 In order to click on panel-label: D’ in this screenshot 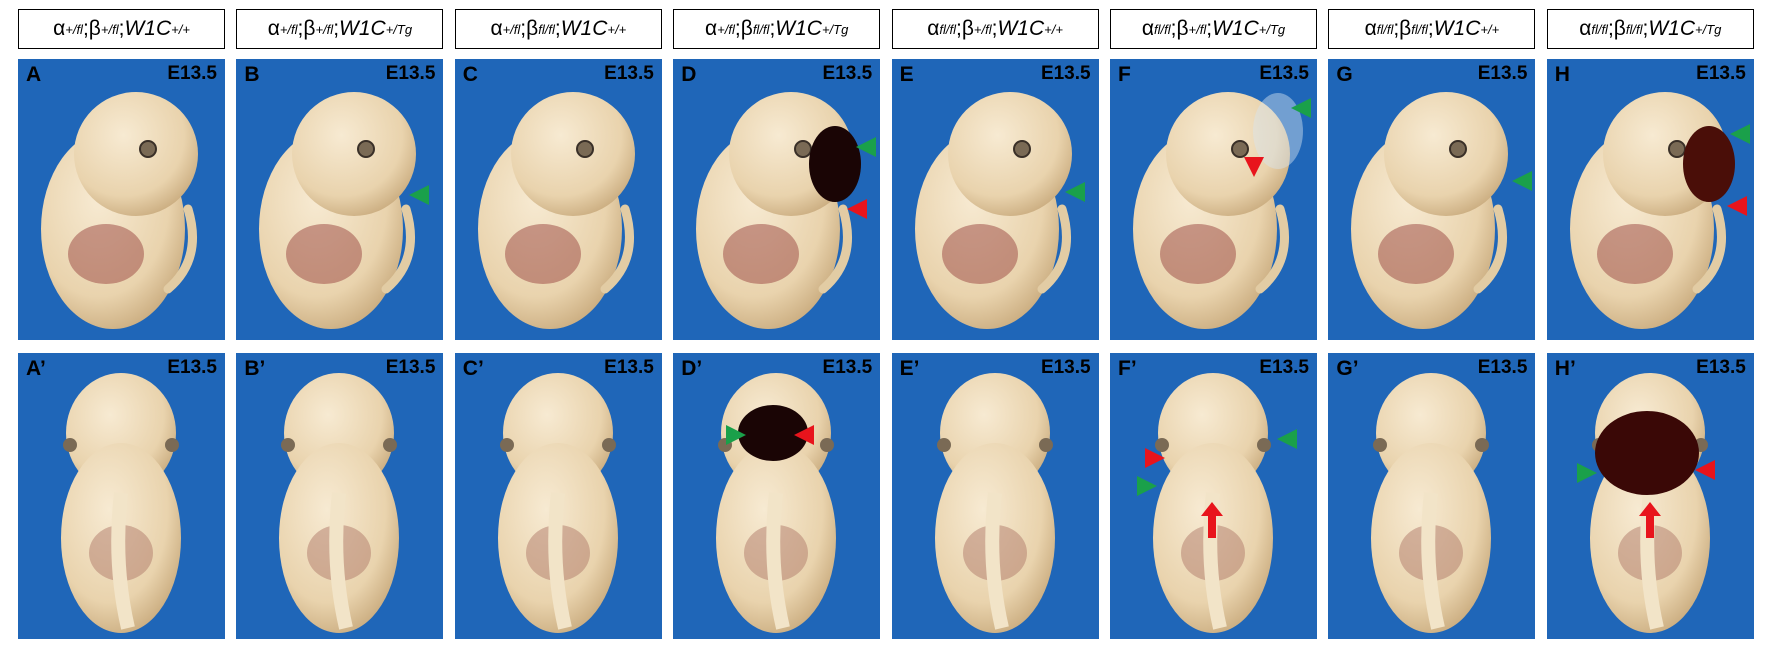, I will do `click(692, 368)`.